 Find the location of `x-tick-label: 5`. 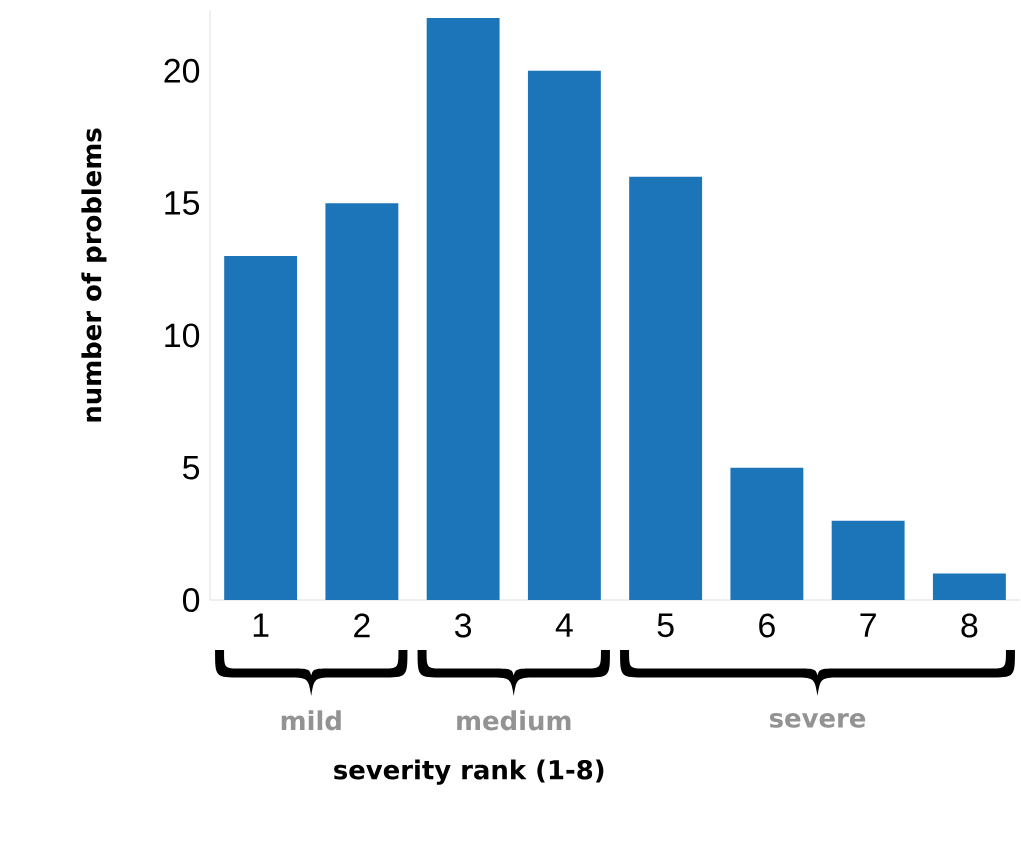

x-tick-label: 5 is located at coordinates (665, 625).